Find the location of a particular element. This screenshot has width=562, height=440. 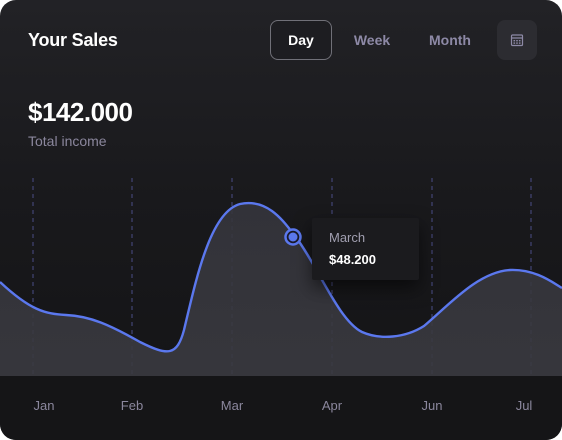

tab-month: Month is located at coordinates (450, 40).